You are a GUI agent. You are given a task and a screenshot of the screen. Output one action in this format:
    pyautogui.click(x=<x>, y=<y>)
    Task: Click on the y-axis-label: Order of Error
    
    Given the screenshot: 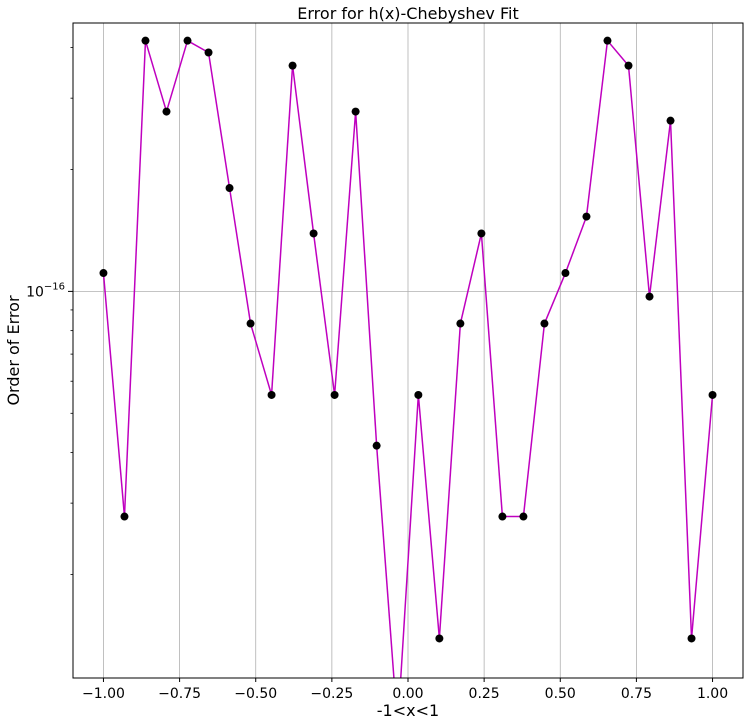 What is the action you would take?
    pyautogui.click(x=13, y=350)
    